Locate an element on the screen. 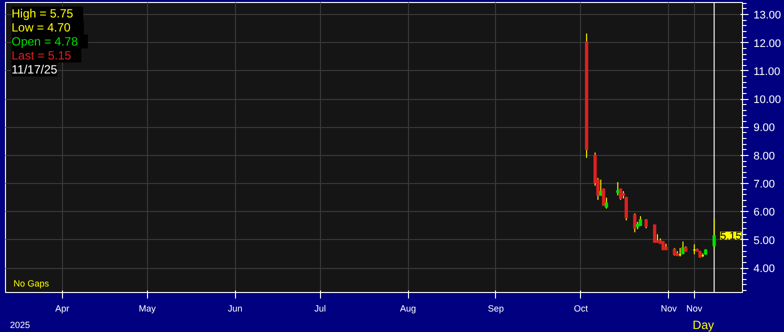 The height and width of the screenshot is (332, 784). y-tick-label: 10.00 is located at coordinates (768, 100).